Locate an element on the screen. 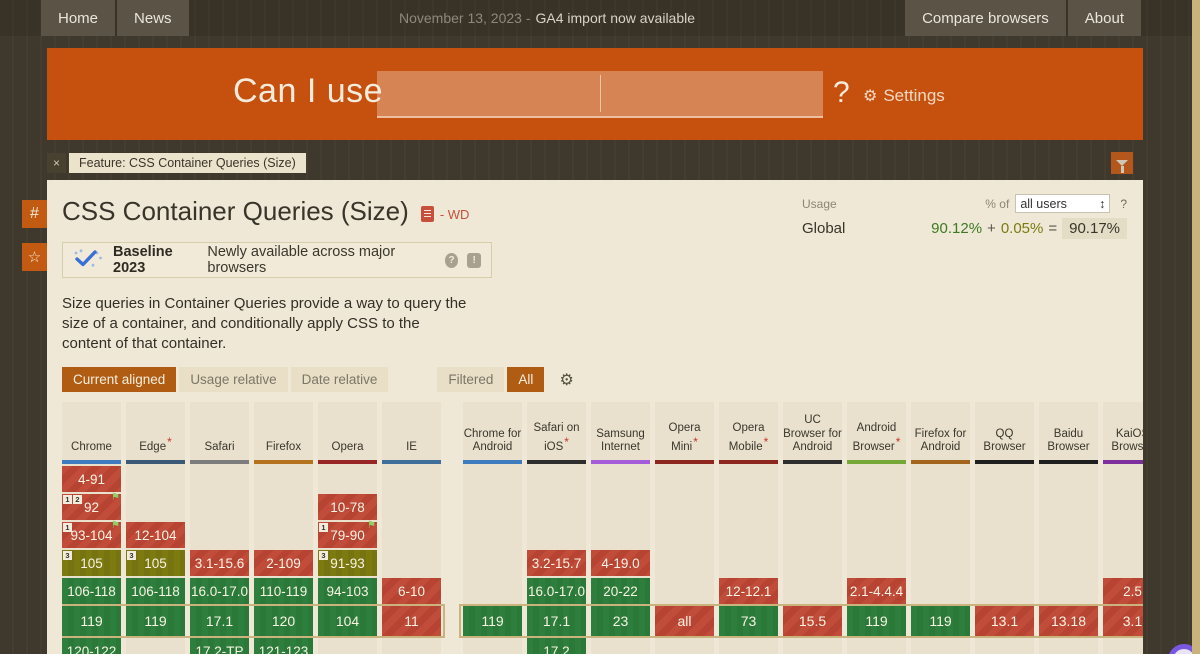 This screenshot has width=1200, height=654. support-cell-chrome-for-android-119: 119 is located at coordinates (492, 621).